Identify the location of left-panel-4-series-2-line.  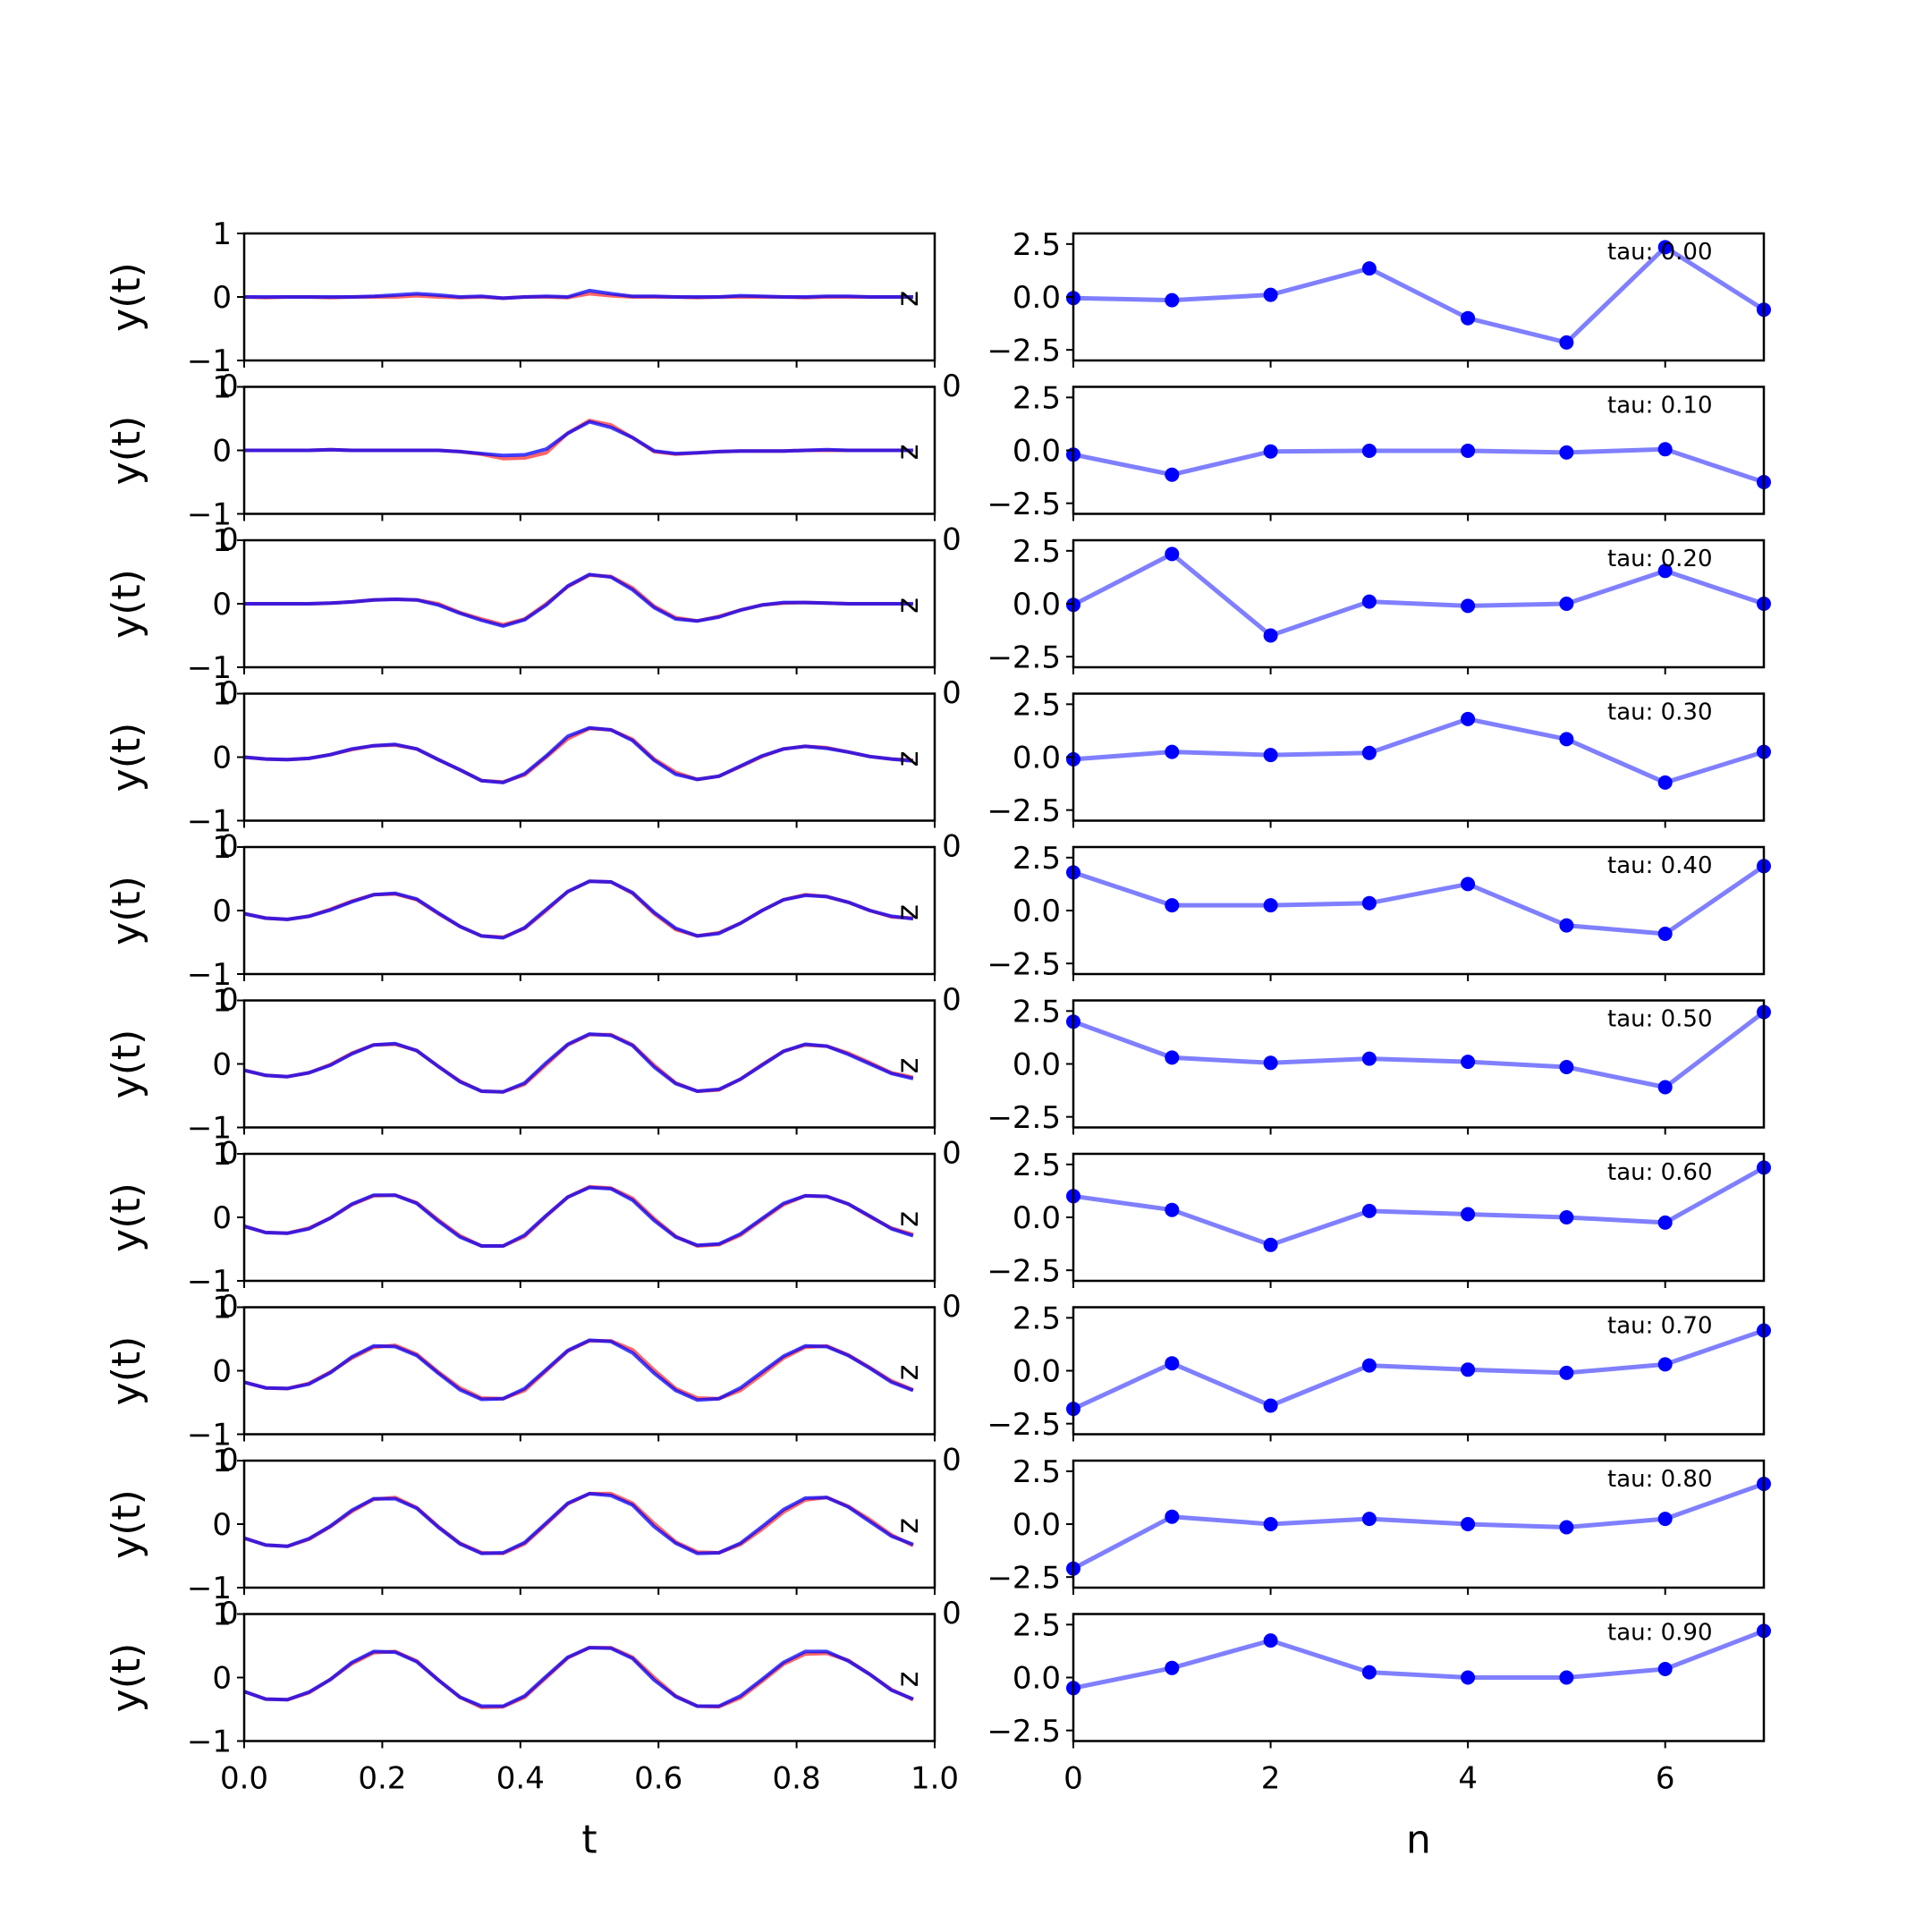
(578, 754).